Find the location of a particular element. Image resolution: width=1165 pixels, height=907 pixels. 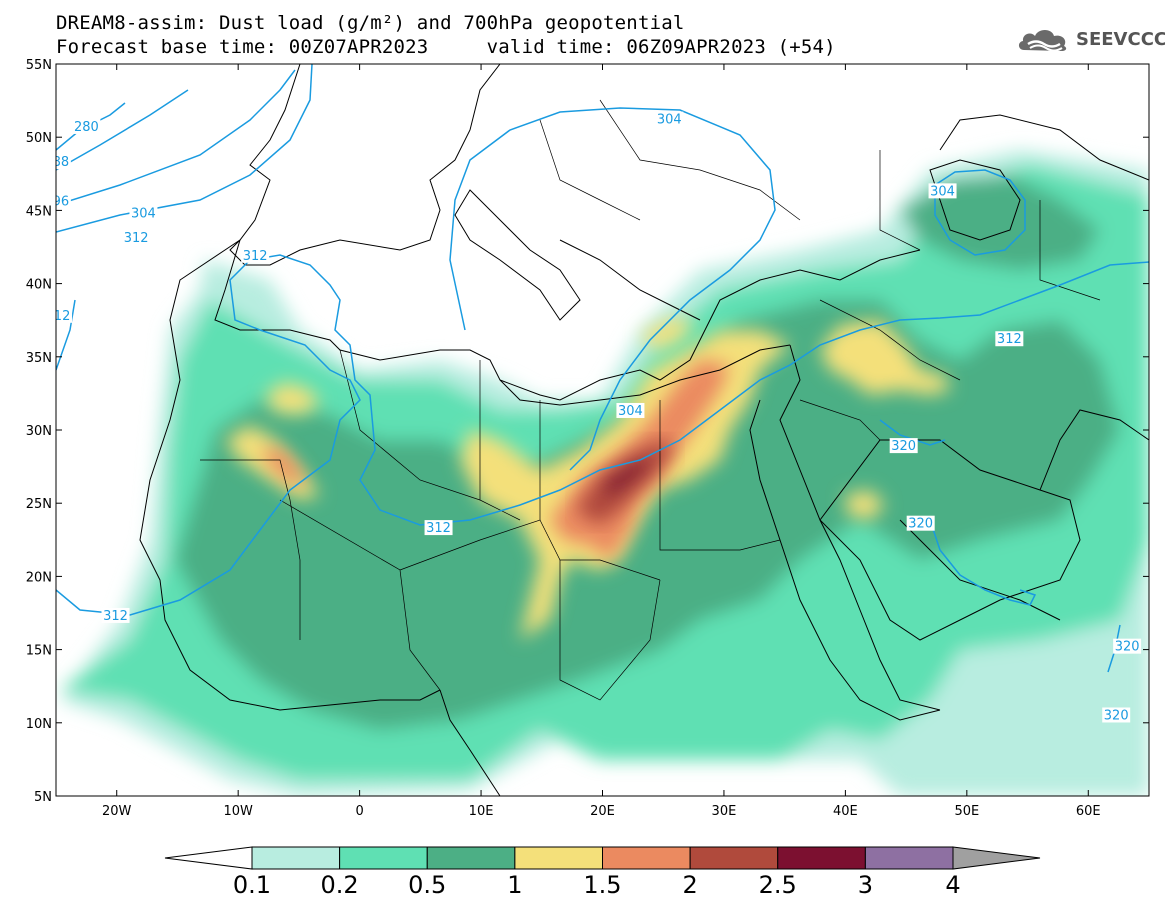

lon-tick-label: 10W is located at coordinates (238, 811).